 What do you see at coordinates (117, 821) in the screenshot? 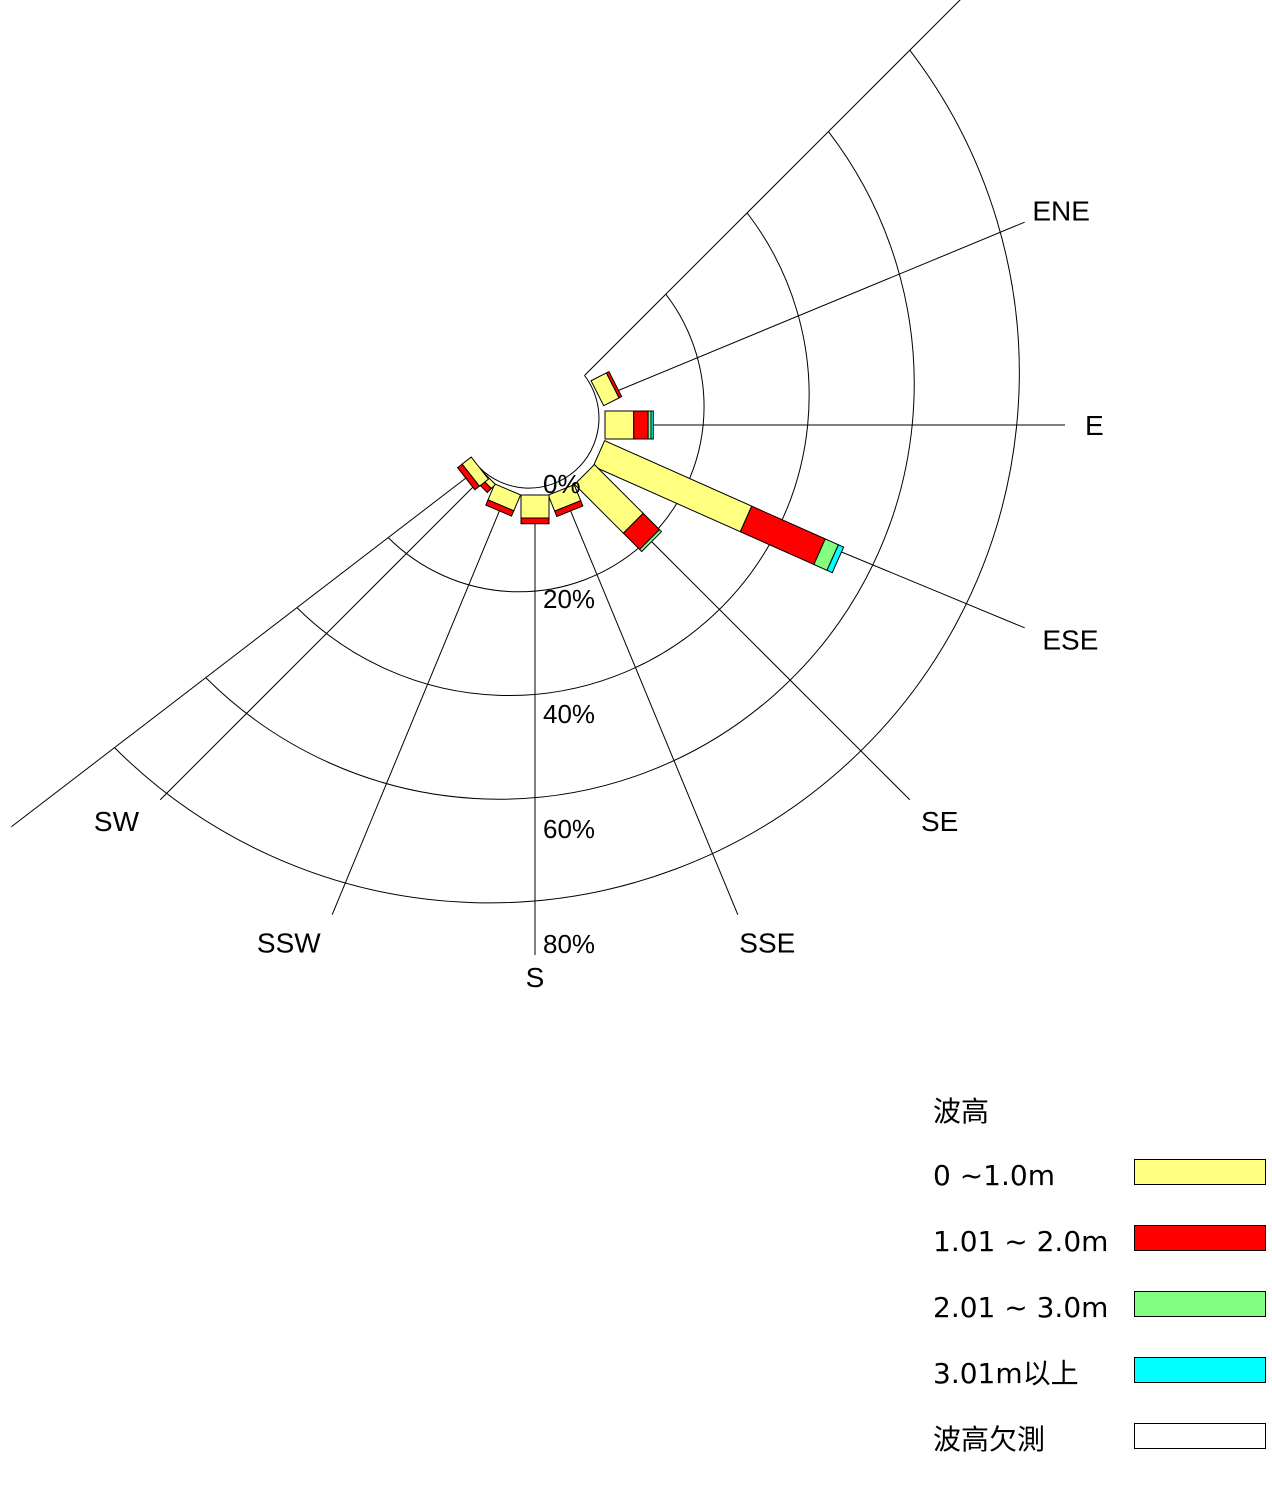
I see `direction-label: SW` at bounding box center [117, 821].